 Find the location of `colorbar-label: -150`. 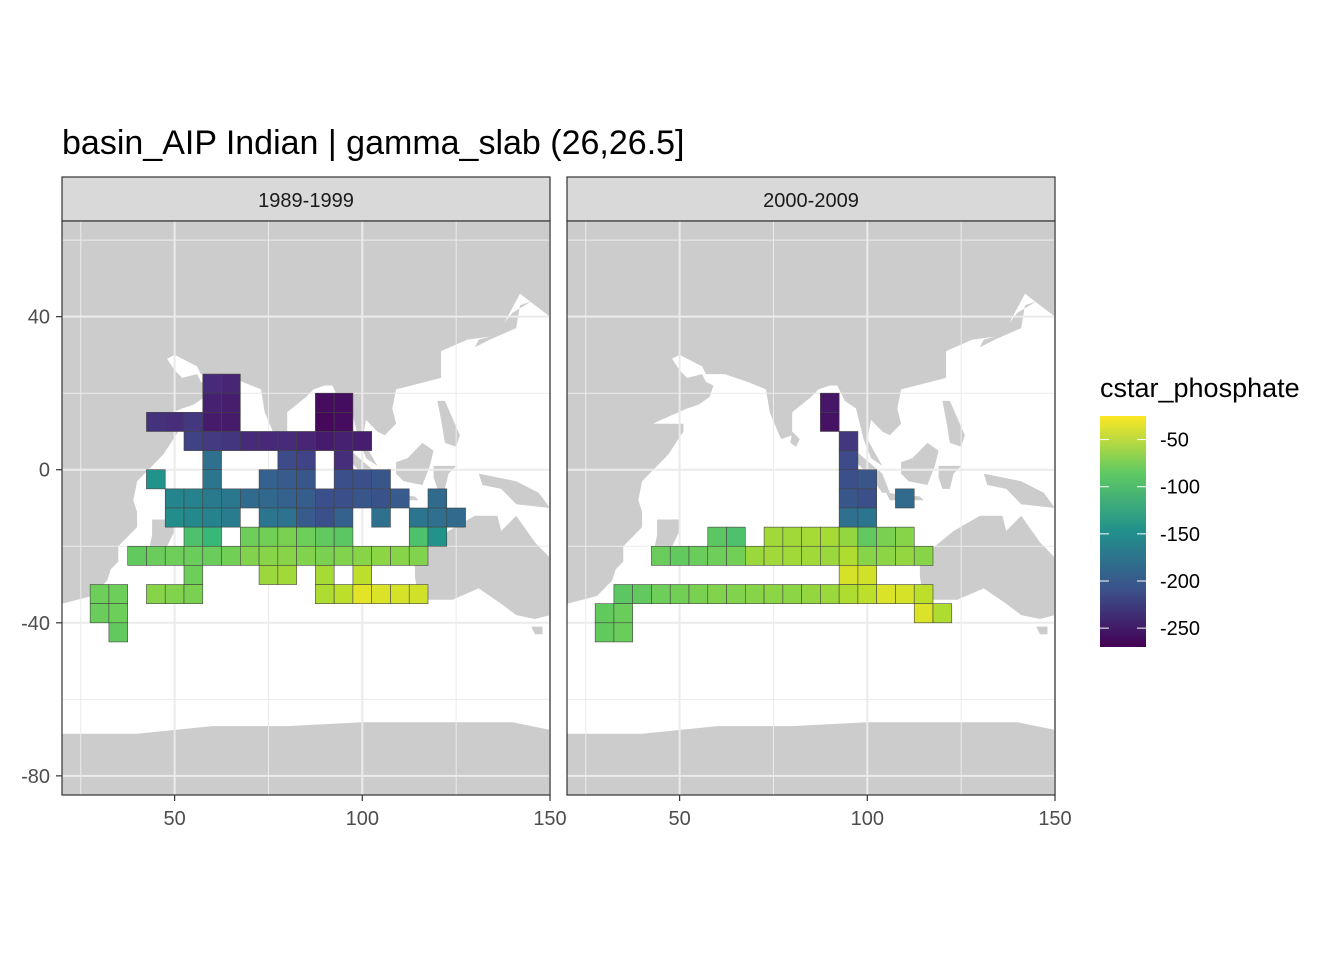

colorbar-label: -150 is located at coordinates (1180, 535).